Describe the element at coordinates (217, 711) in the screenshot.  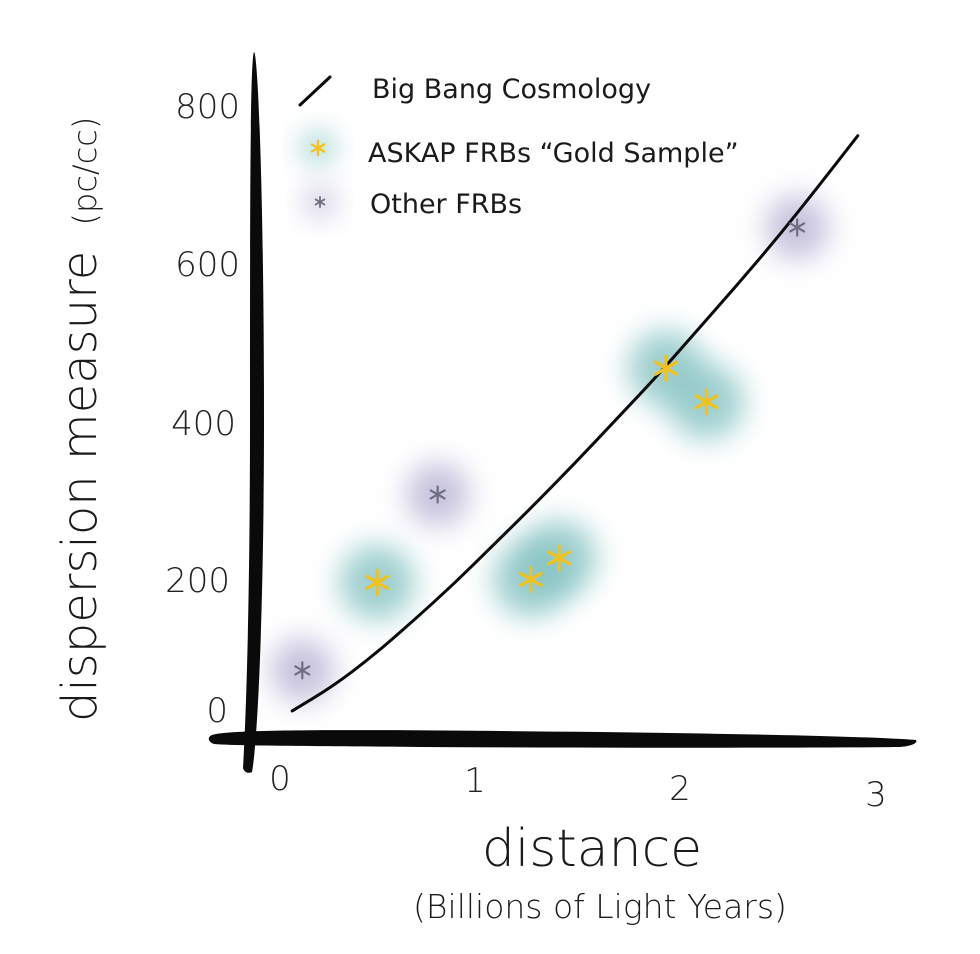
I see `y-tick-label: 0` at that location.